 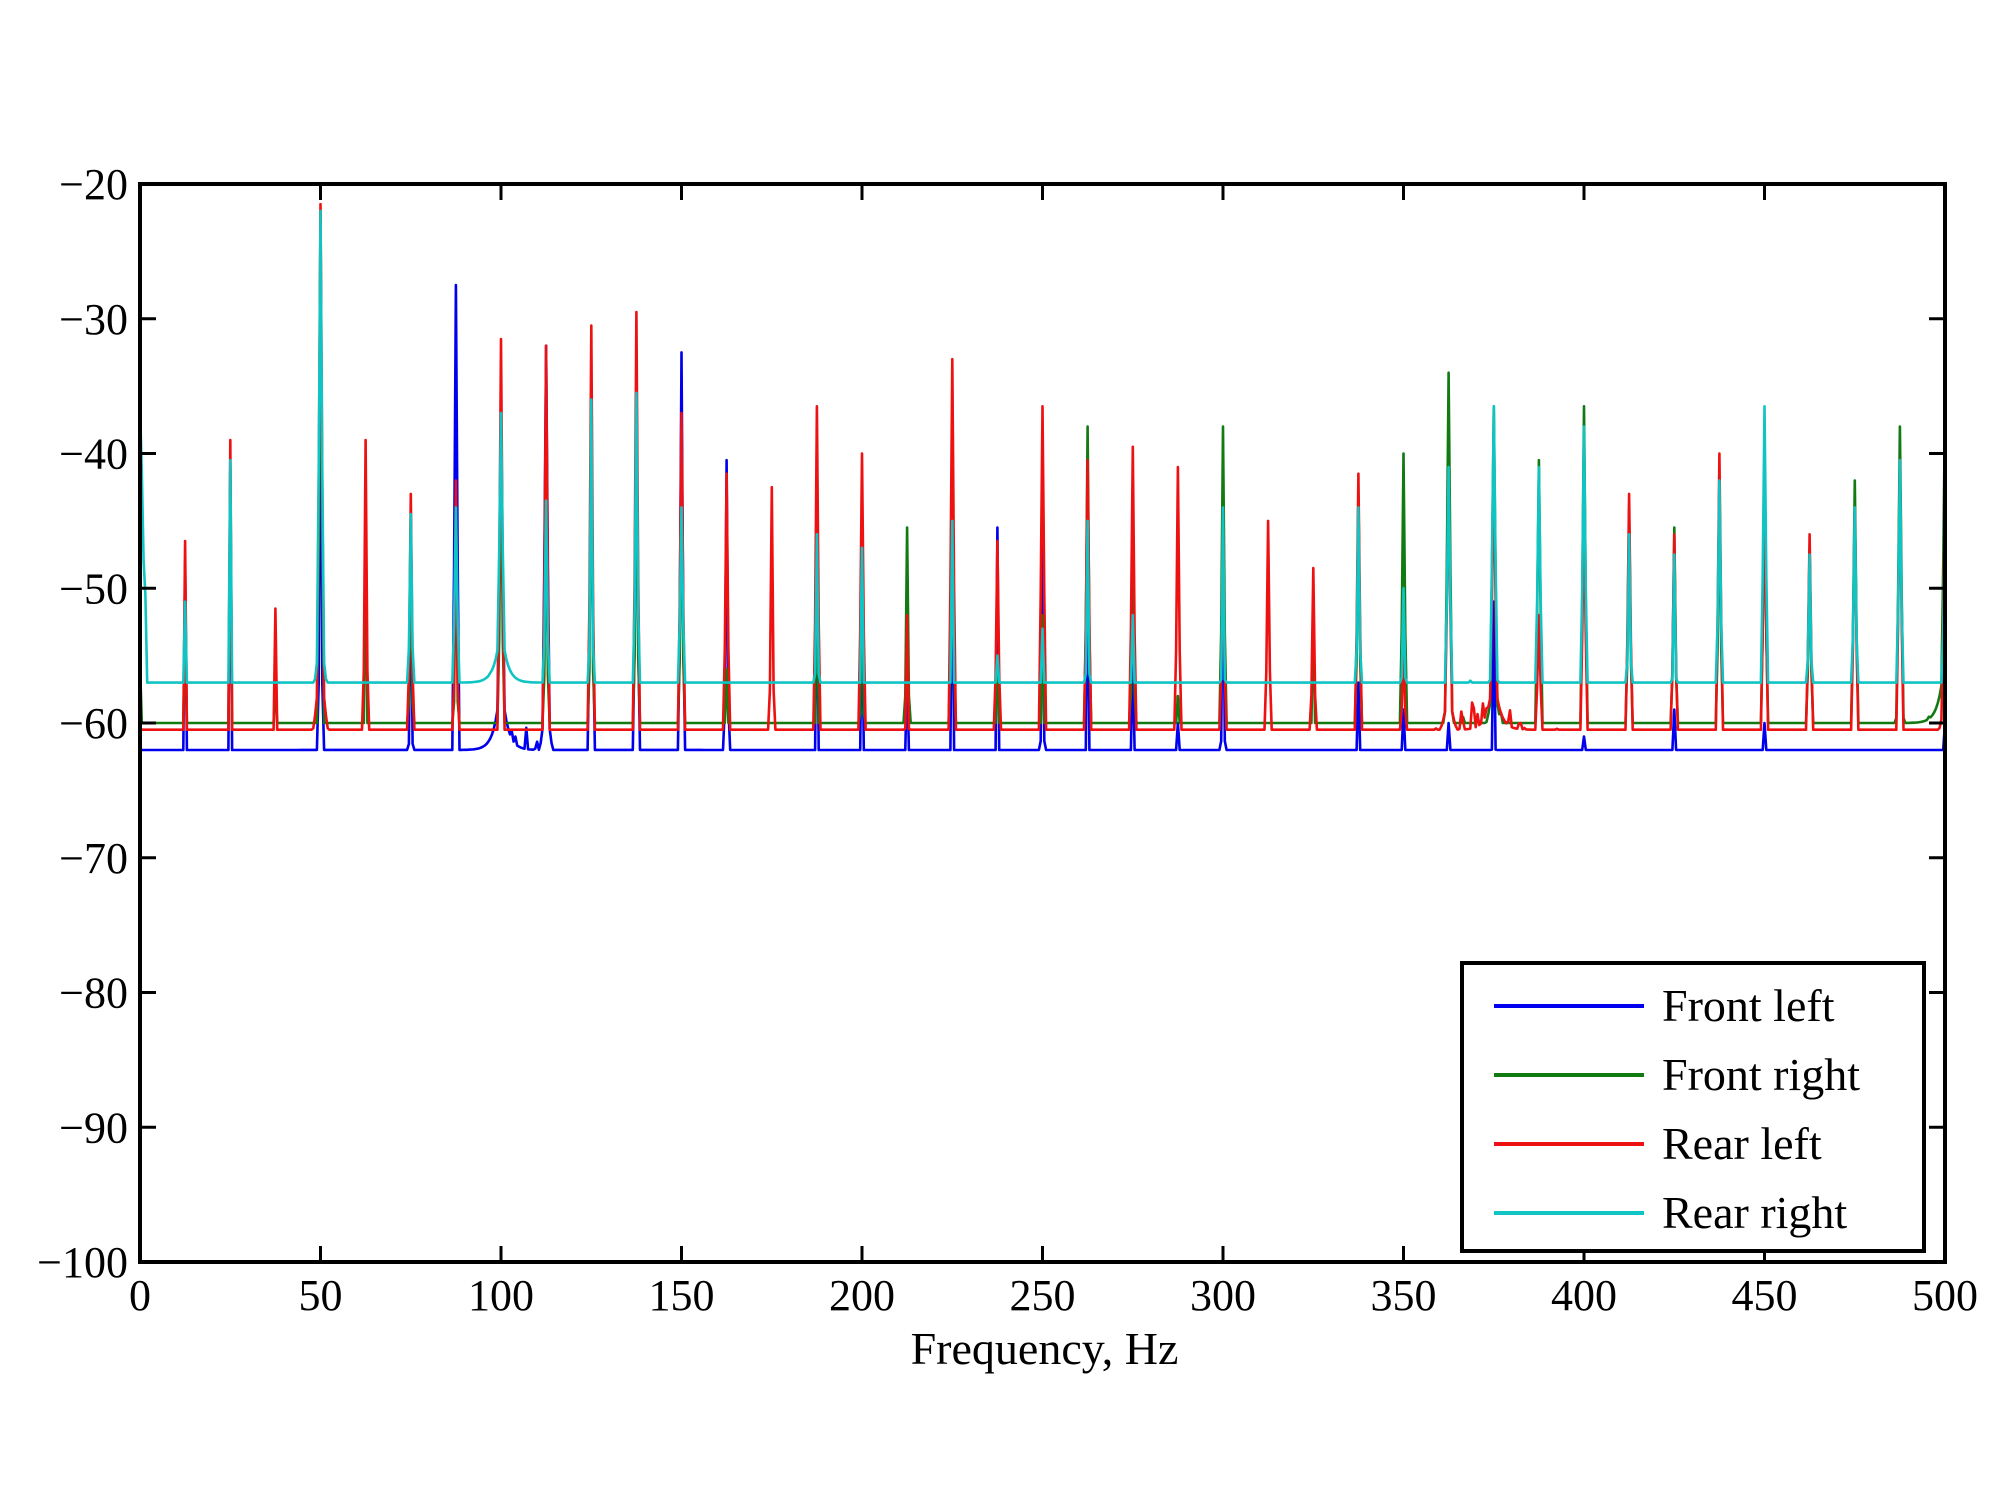 What do you see at coordinates (1765, 1295) in the screenshot?
I see `x-tick-label: 450` at bounding box center [1765, 1295].